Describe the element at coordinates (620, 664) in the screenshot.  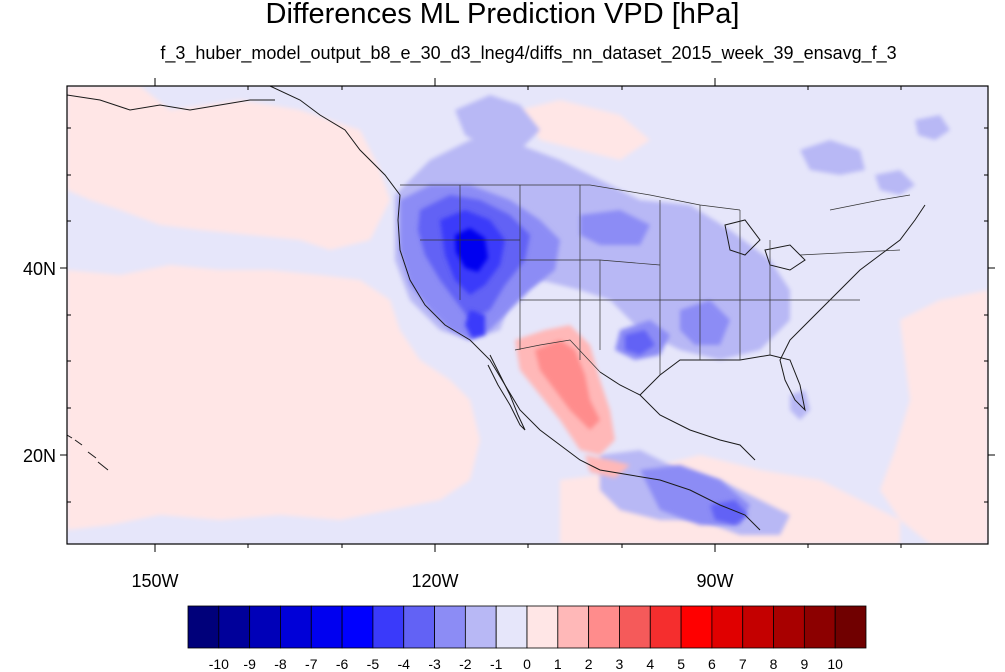
I see `colorbar-tick-label: 3` at that location.